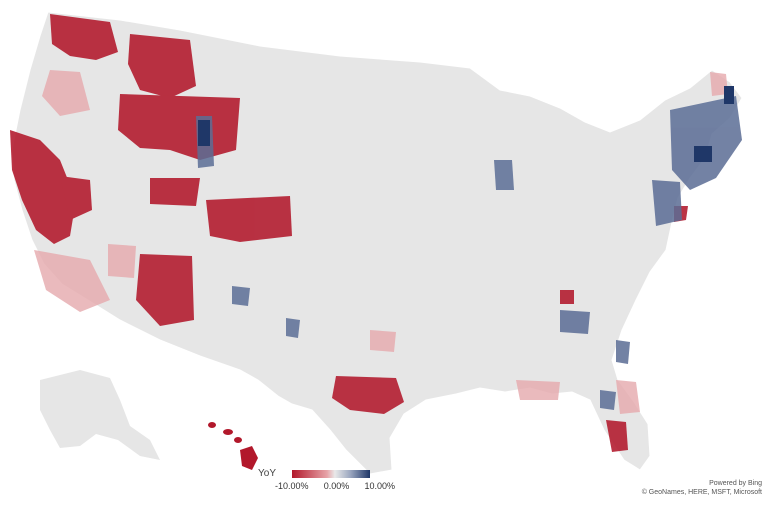 The image size is (768, 505). I want to click on hawaii, so click(233, 446).